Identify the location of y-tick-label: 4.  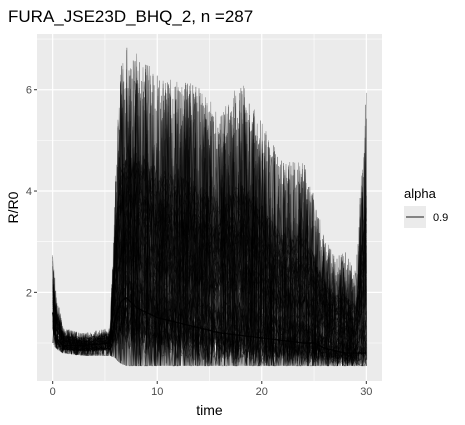
(29, 192).